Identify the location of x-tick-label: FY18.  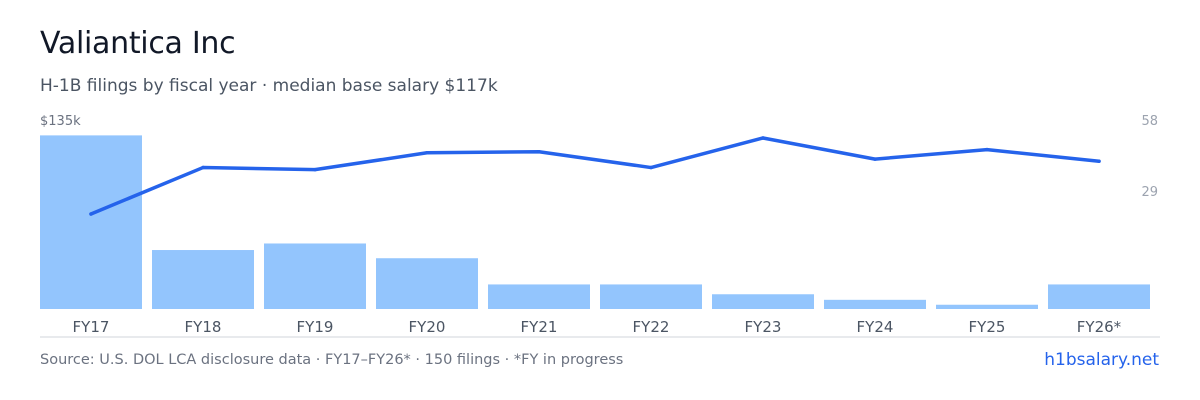
(203, 327).